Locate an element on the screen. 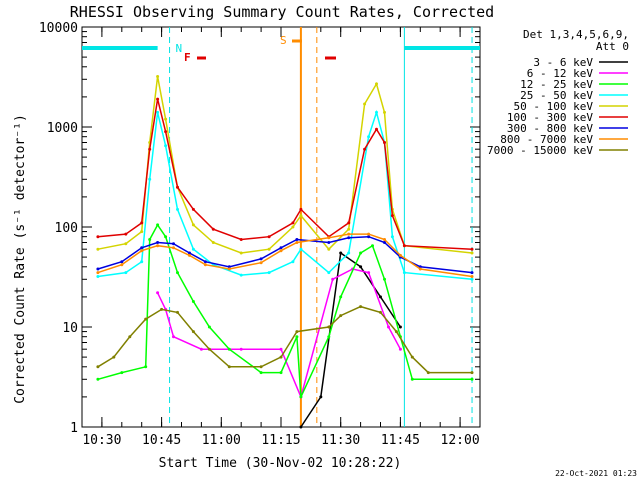 This screenshot has height=480, width=640. x-tick-label: 11:45 is located at coordinates (400, 440).